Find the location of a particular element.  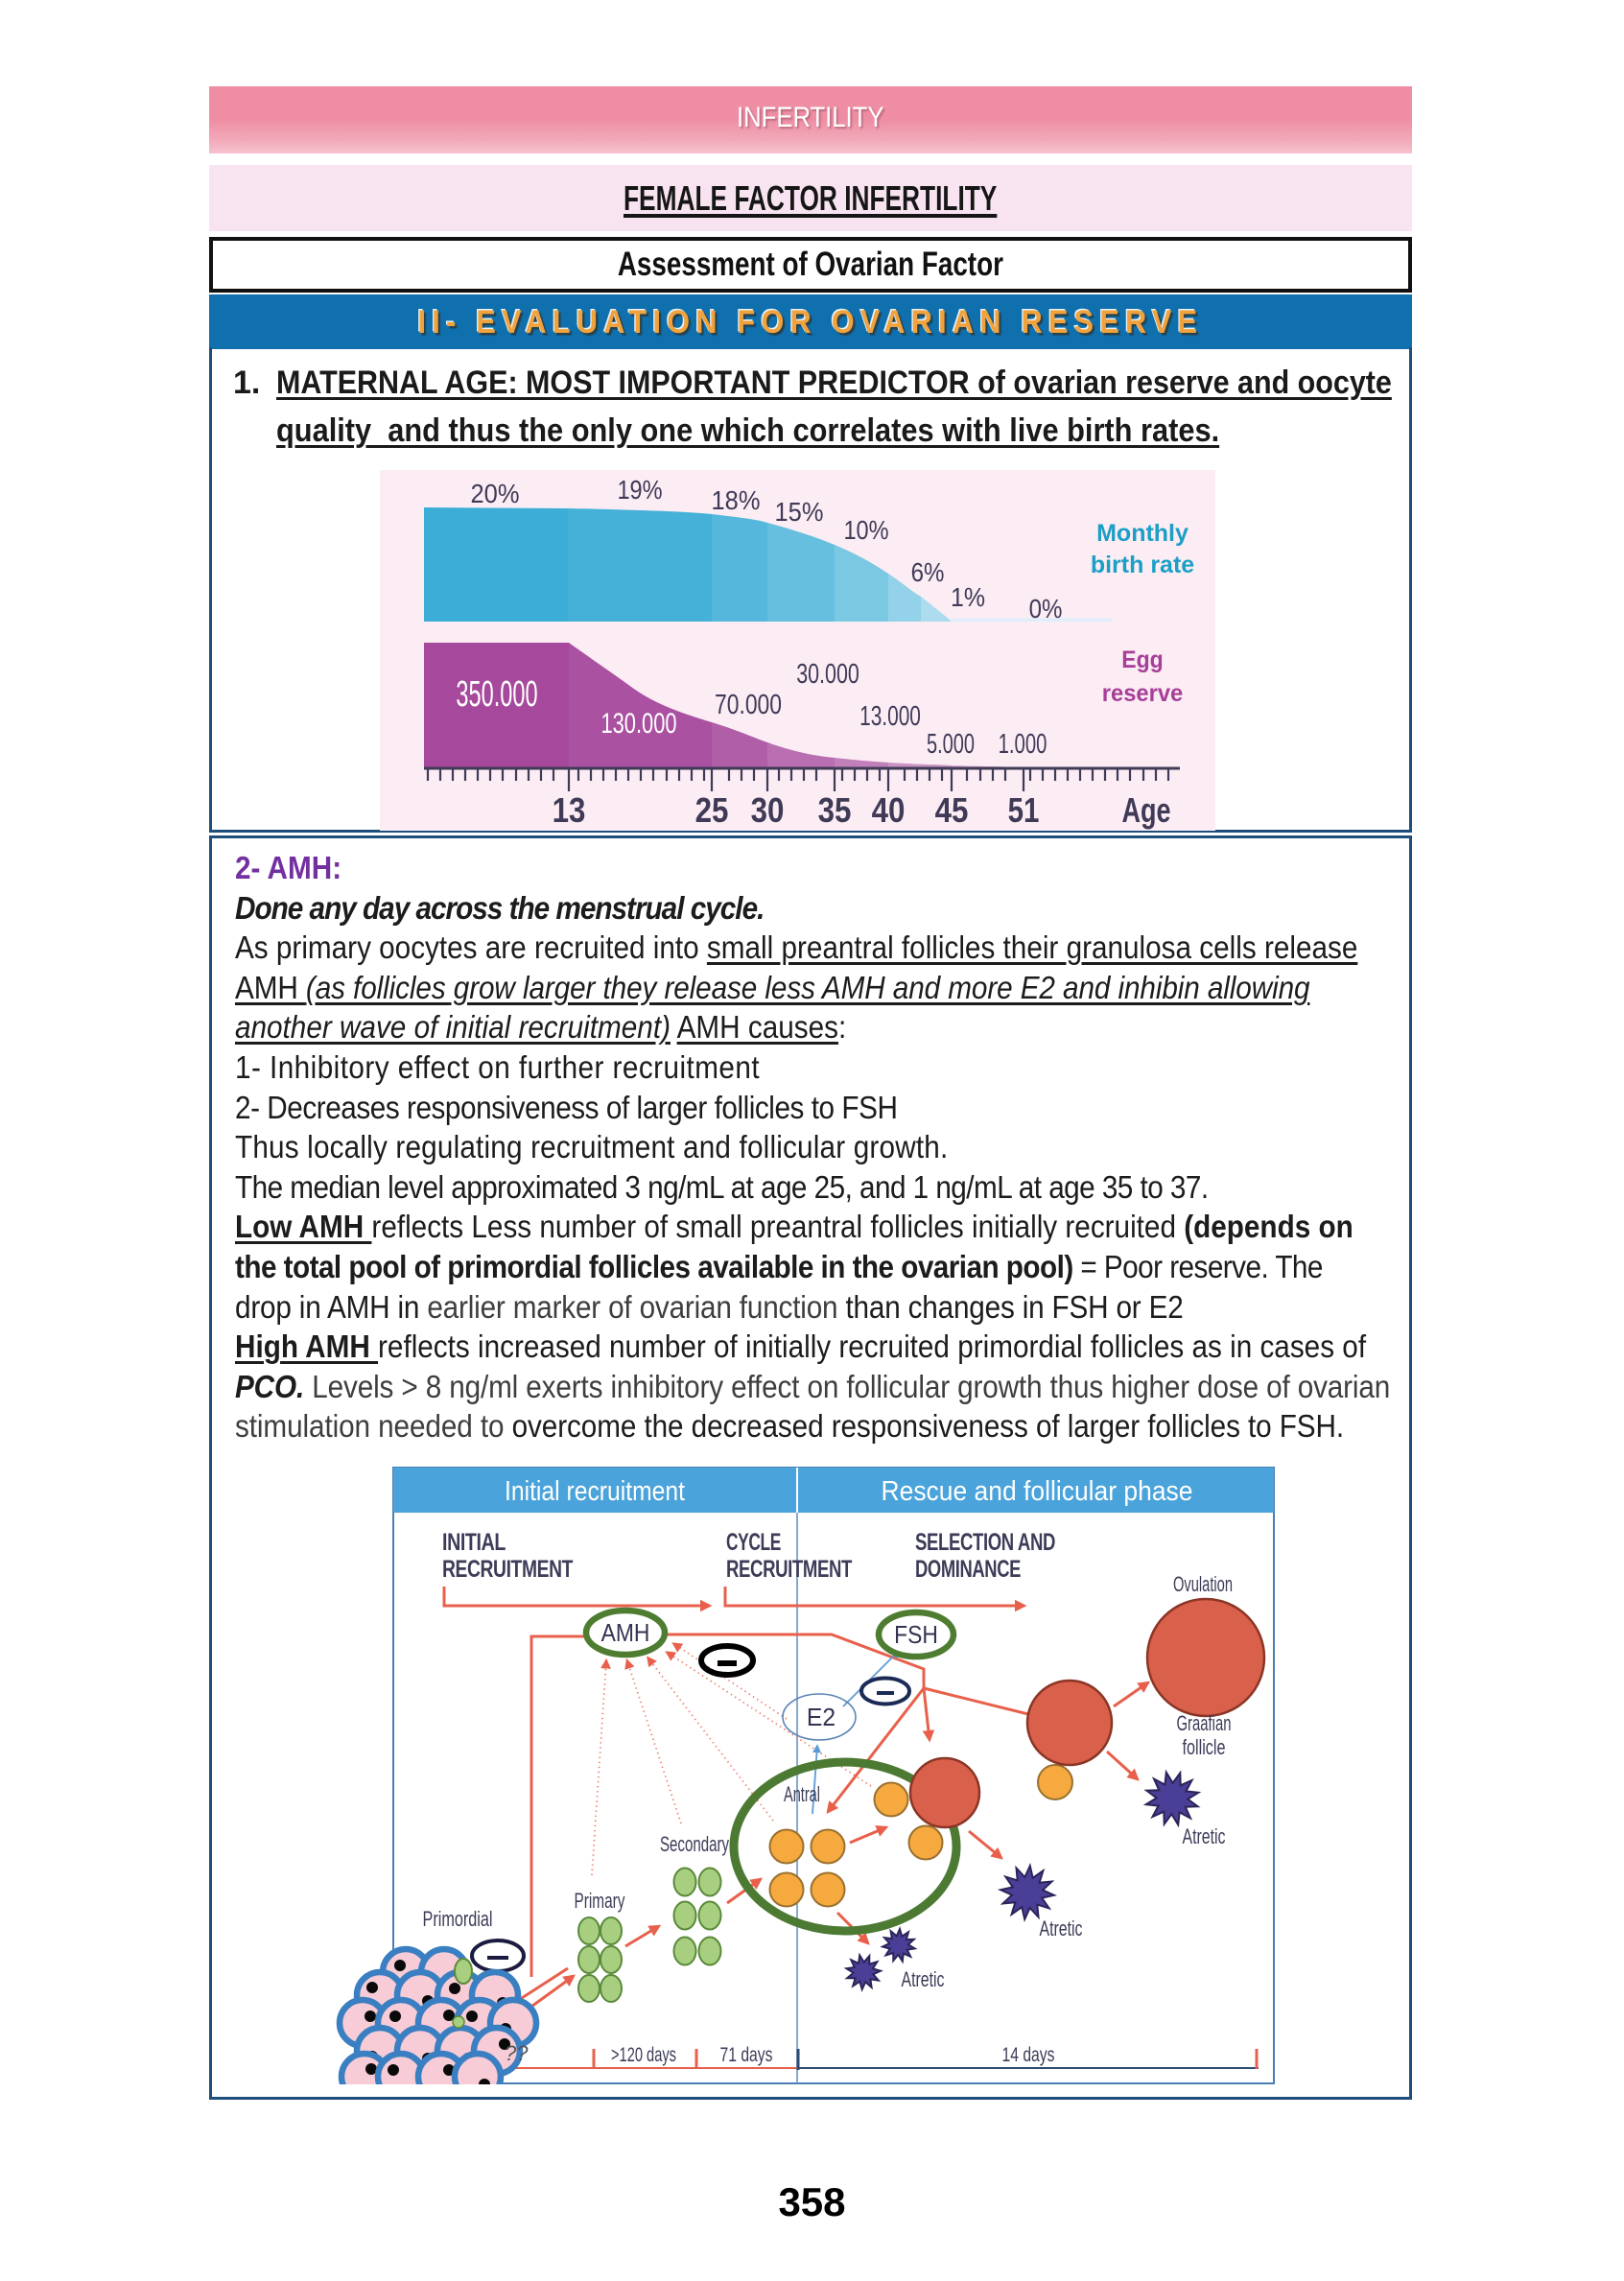

svg-text: follicle is located at coordinates (1204, 1747).